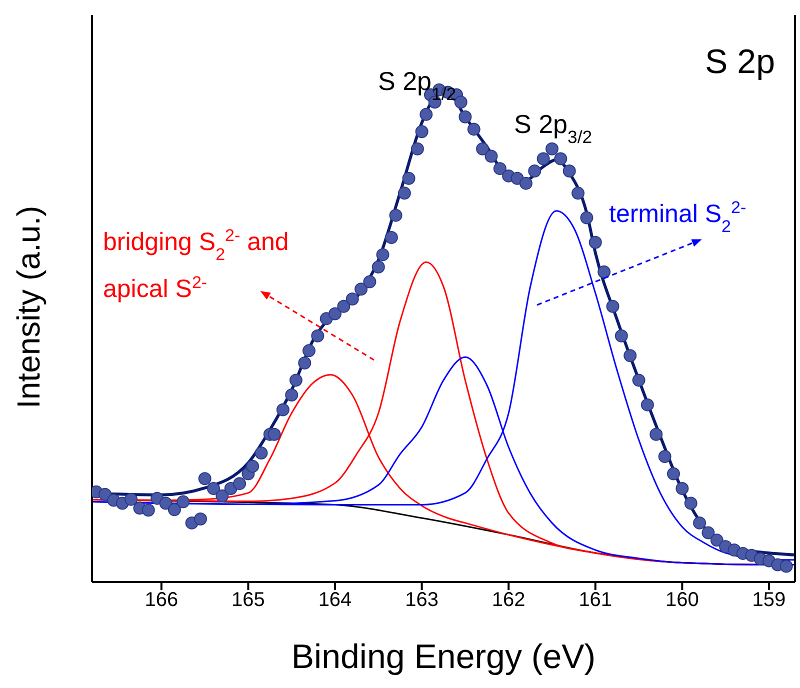 The height and width of the screenshot is (688, 800). What do you see at coordinates (28, 307) in the screenshot?
I see `y-axis-title: Intensity (a.u.)` at bounding box center [28, 307].